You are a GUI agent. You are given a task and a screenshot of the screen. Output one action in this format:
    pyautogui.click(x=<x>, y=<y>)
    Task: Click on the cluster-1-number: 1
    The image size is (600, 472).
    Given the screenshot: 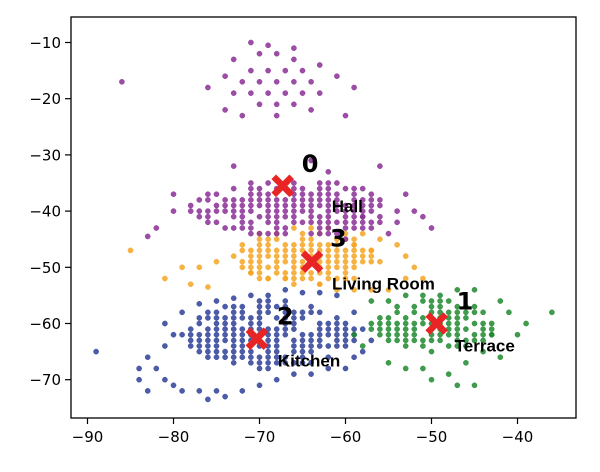 What is the action you would take?
    pyautogui.click(x=465, y=302)
    